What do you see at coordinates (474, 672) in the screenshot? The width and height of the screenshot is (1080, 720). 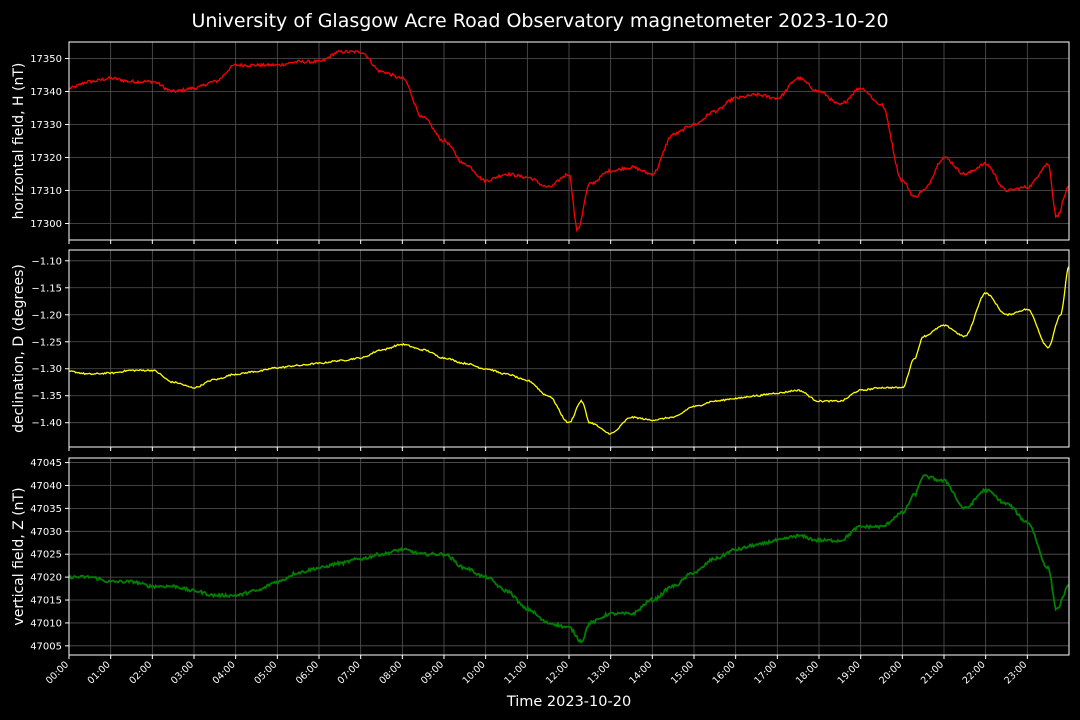 I see `x-tick-label: 10:00` at bounding box center [474, 672].